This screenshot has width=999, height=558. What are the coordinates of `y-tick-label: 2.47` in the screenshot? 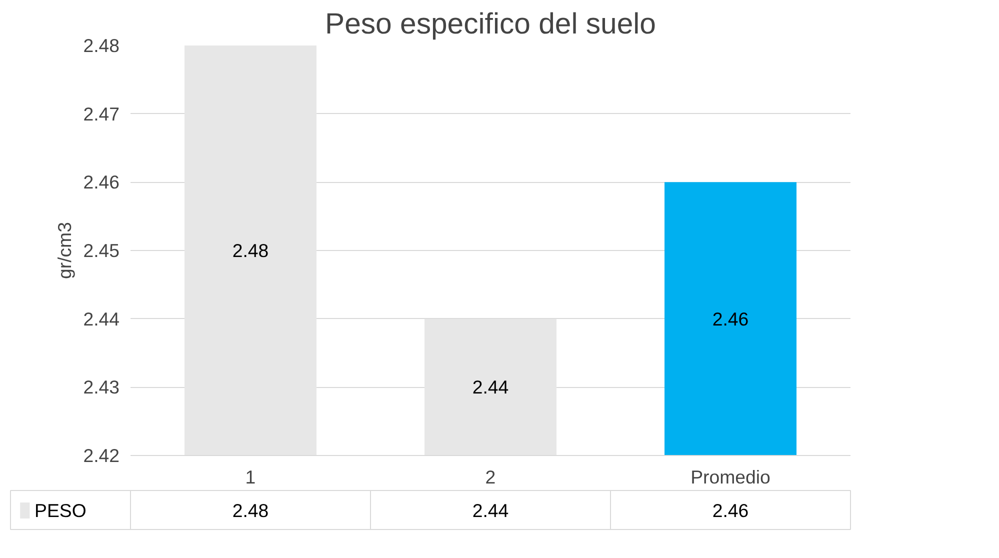 It's located at (101, 113).